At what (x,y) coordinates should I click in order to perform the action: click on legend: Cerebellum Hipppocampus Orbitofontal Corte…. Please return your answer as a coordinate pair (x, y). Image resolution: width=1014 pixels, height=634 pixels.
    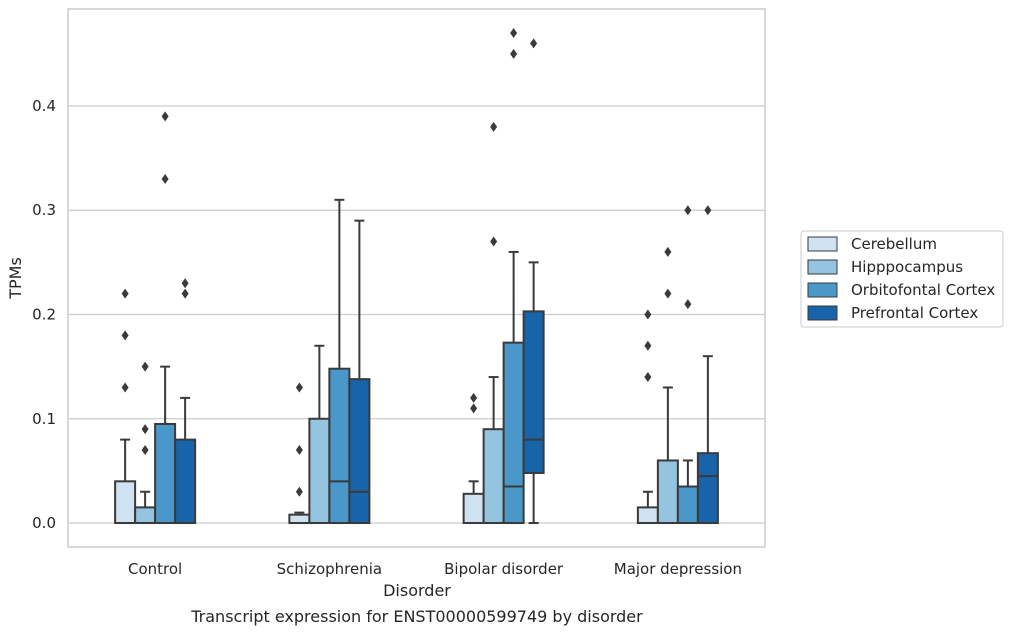
    Looking at the image, I should click on (902, 279).